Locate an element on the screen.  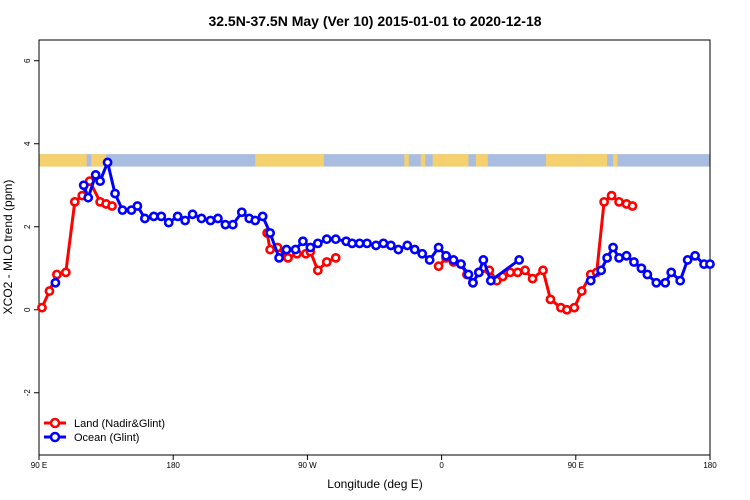
land-ocean-strip is located at coordinates (374, 160).